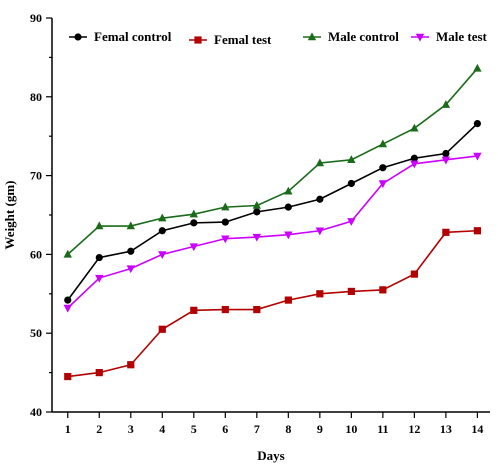  I want to click on y-tick-label: 50, so click(36, 333).